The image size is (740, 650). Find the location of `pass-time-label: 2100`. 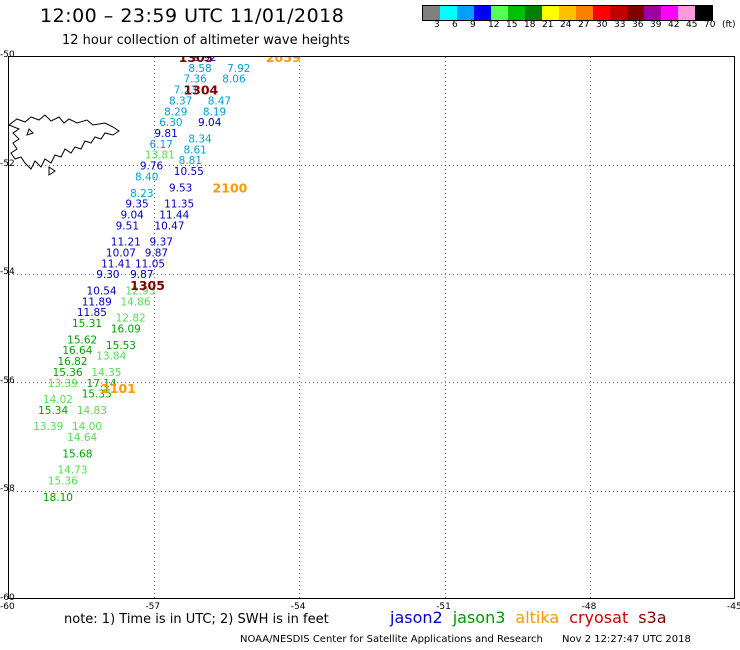

pass-time-label: 2100 is located at coordinates (230, 187).